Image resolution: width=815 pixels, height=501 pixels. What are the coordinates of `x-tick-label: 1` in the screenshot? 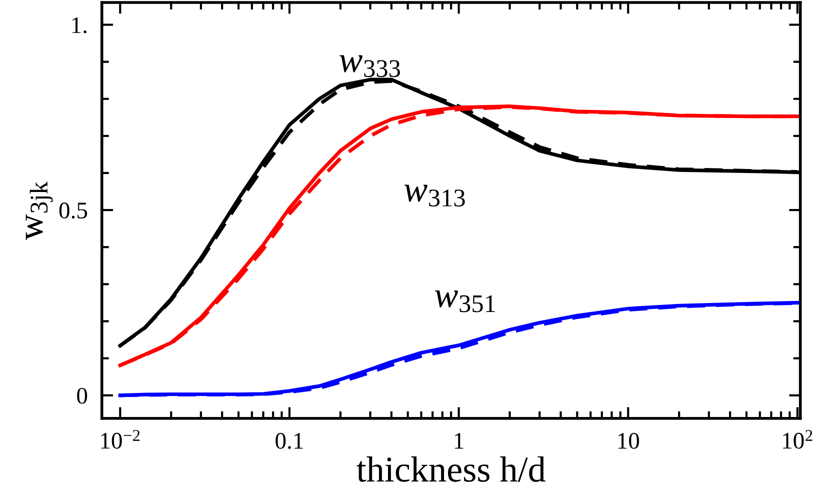 It's located at (459, 441).